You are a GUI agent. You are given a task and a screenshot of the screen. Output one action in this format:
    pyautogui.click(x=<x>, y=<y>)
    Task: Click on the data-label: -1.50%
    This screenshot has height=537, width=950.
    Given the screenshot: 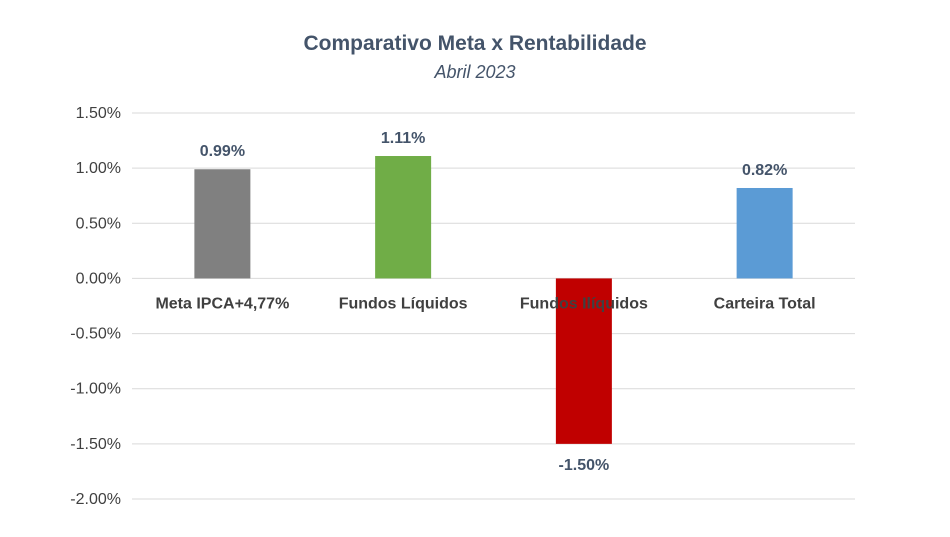 What is the action you would take?
    pyautogui.click(x=584, y=465)
    